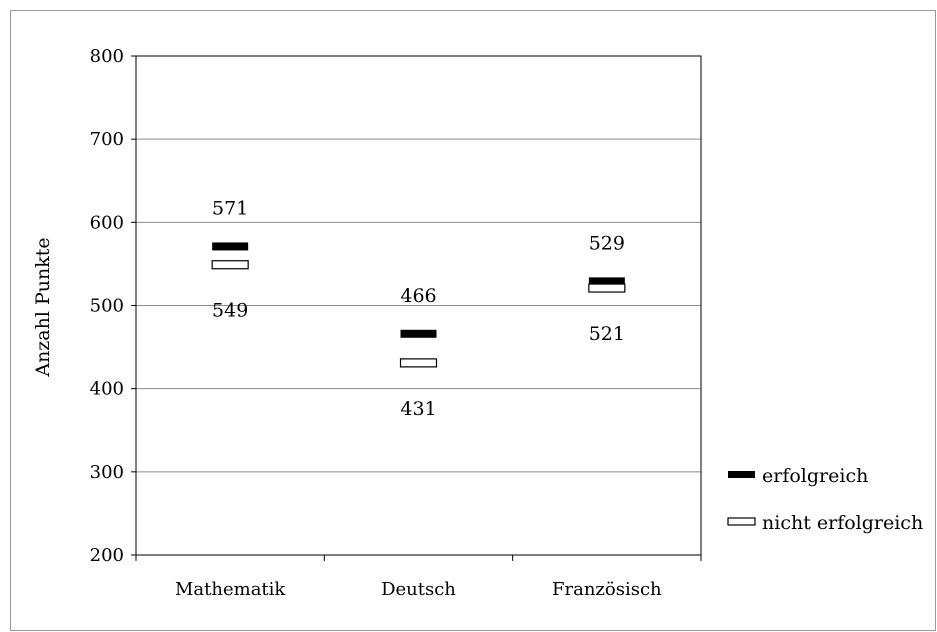  I want to click on y-tick-label: 700, so click(107, 139).